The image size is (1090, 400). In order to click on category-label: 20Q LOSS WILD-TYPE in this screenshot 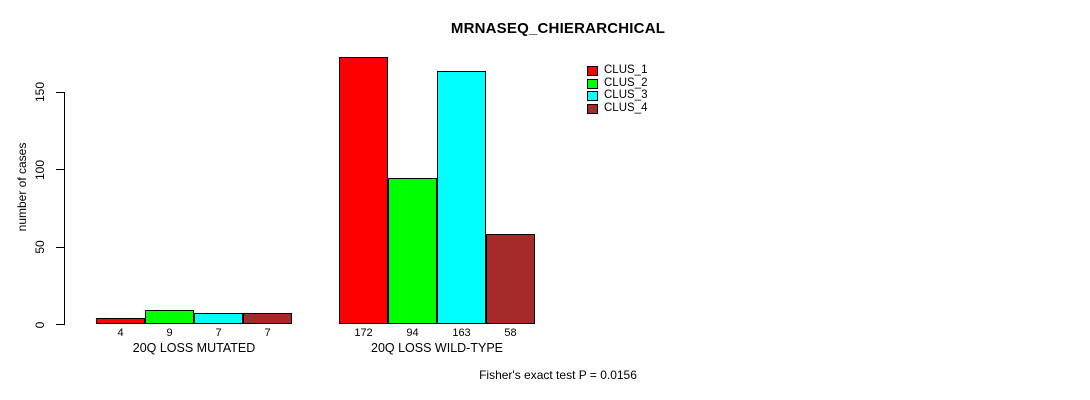, I will do `click(437, 348)`.